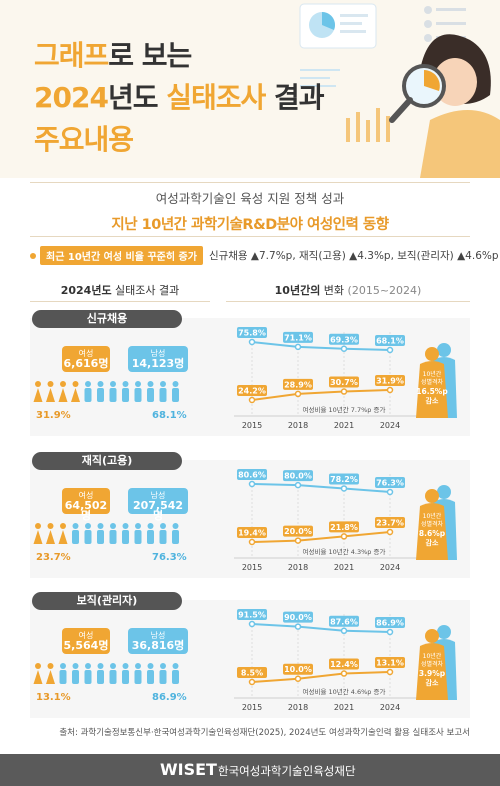  Describe the element at coordinates (216, 97) in the screenshot. I see `title-accent-3: 실태조사` at that location.